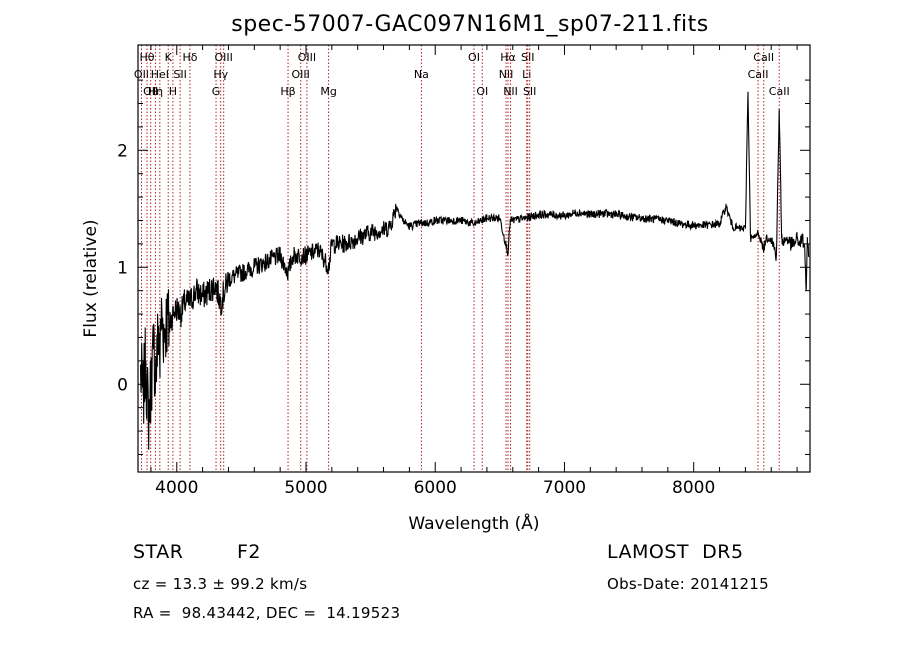 This screenshot has width=900, height=649. What do you see at coordinates (176, 488) in the screenshot?
I see `x-tick-label: 4000` at bounding box center [176, 488].